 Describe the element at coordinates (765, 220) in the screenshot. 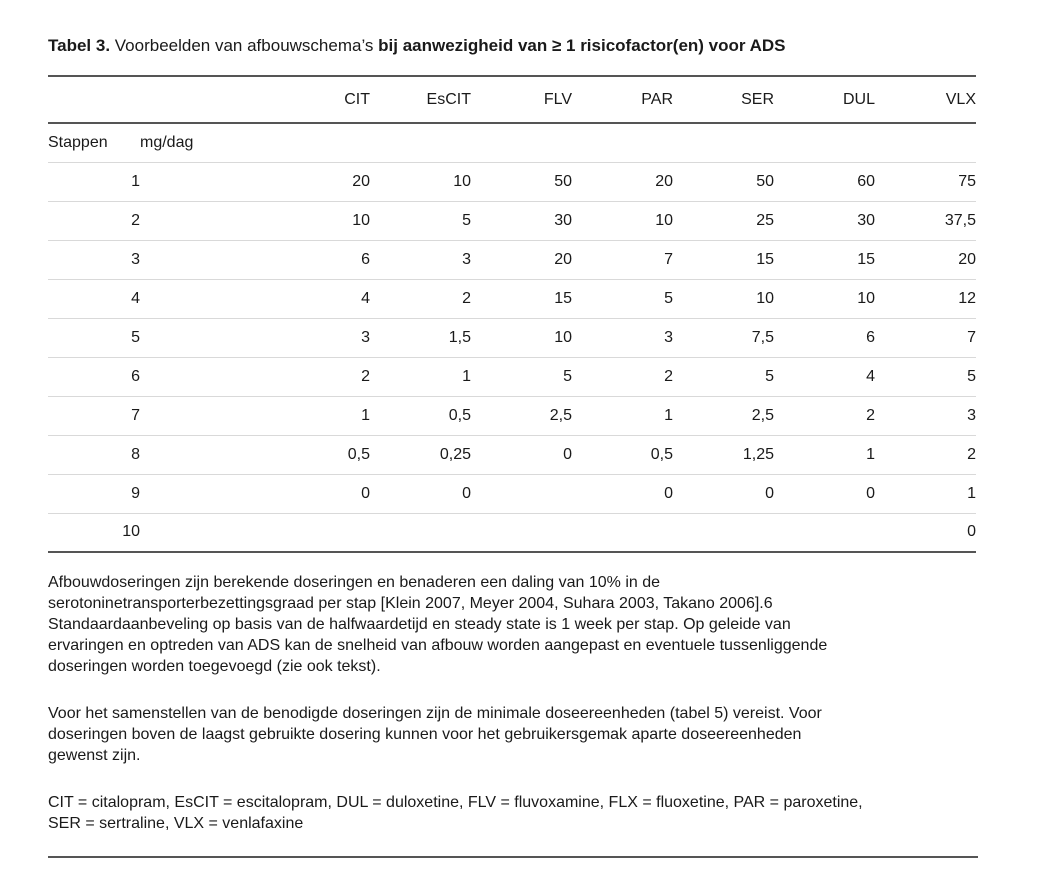

I see `dose-cell: 25` at that location.